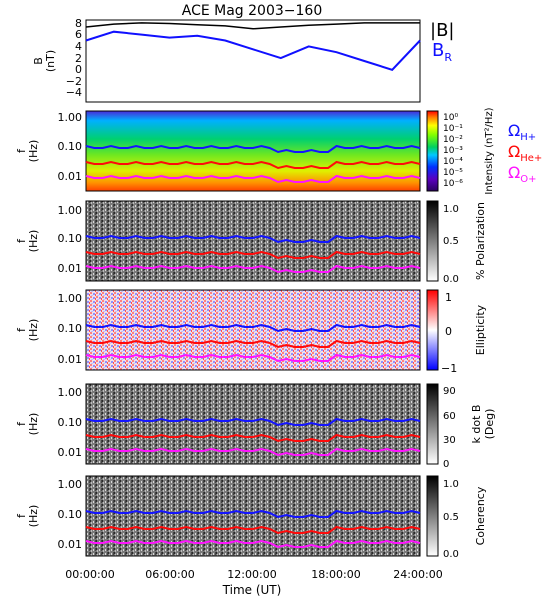  What do you see at coordinates (476, 424) in the screenshot?
I see `colorbar-k-dot-b-label: k dot B` at bounding box center [476, 424].